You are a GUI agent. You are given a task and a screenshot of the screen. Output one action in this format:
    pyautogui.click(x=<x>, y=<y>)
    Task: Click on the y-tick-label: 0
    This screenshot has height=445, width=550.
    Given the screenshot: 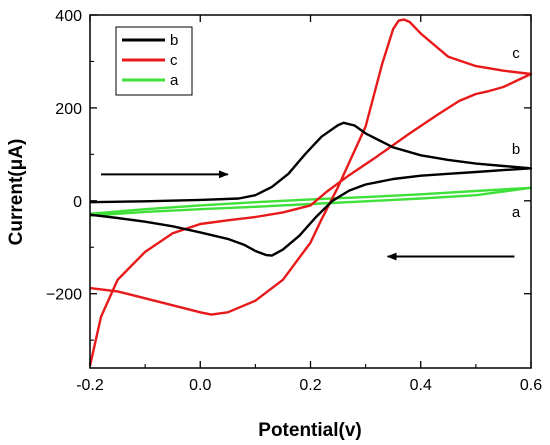 What is the action you would take?
    pyautogui.click(x=77, y=202)
    